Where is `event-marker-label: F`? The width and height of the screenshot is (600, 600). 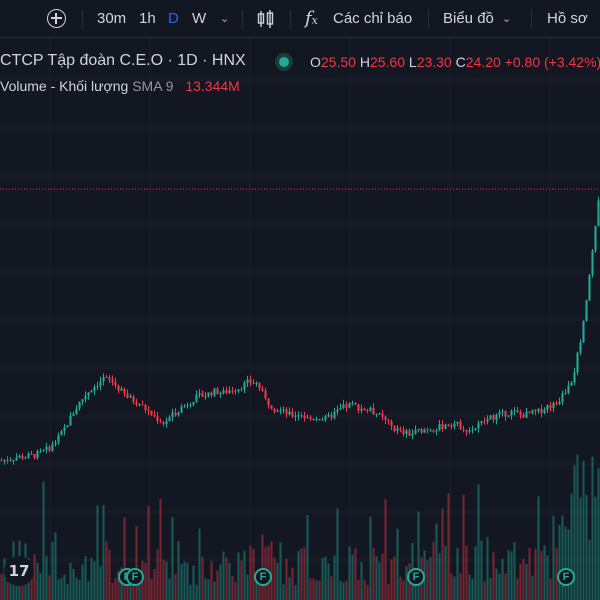 event-marker-label: F is located at coordinates (416, 577).